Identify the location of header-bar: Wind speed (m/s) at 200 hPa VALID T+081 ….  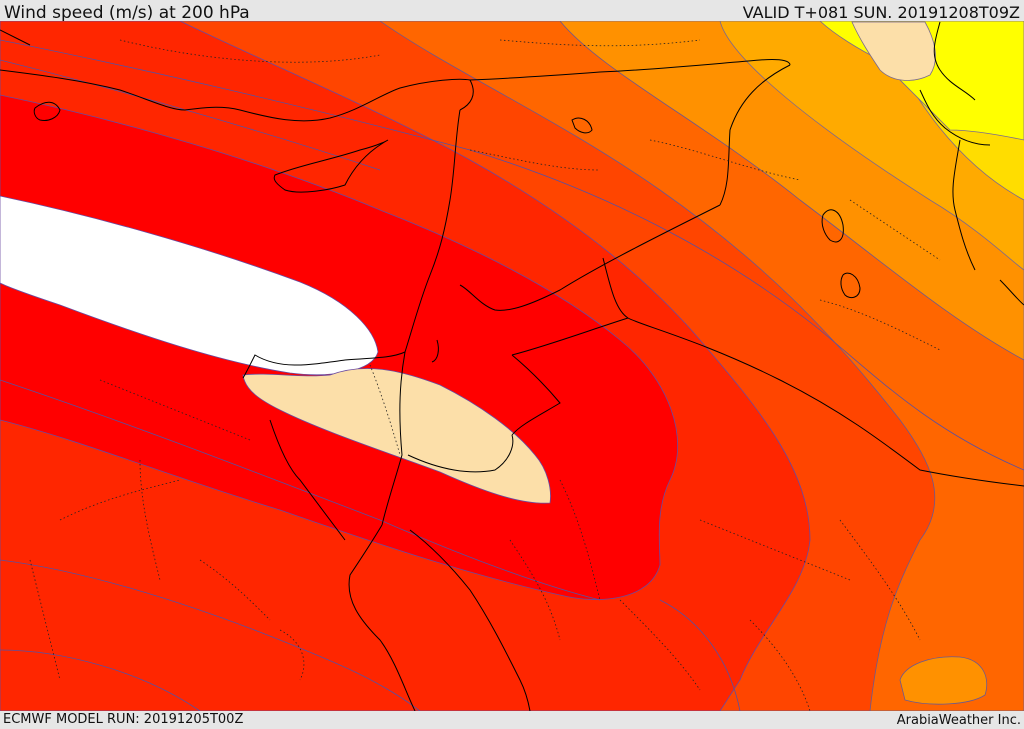
(512, 11).